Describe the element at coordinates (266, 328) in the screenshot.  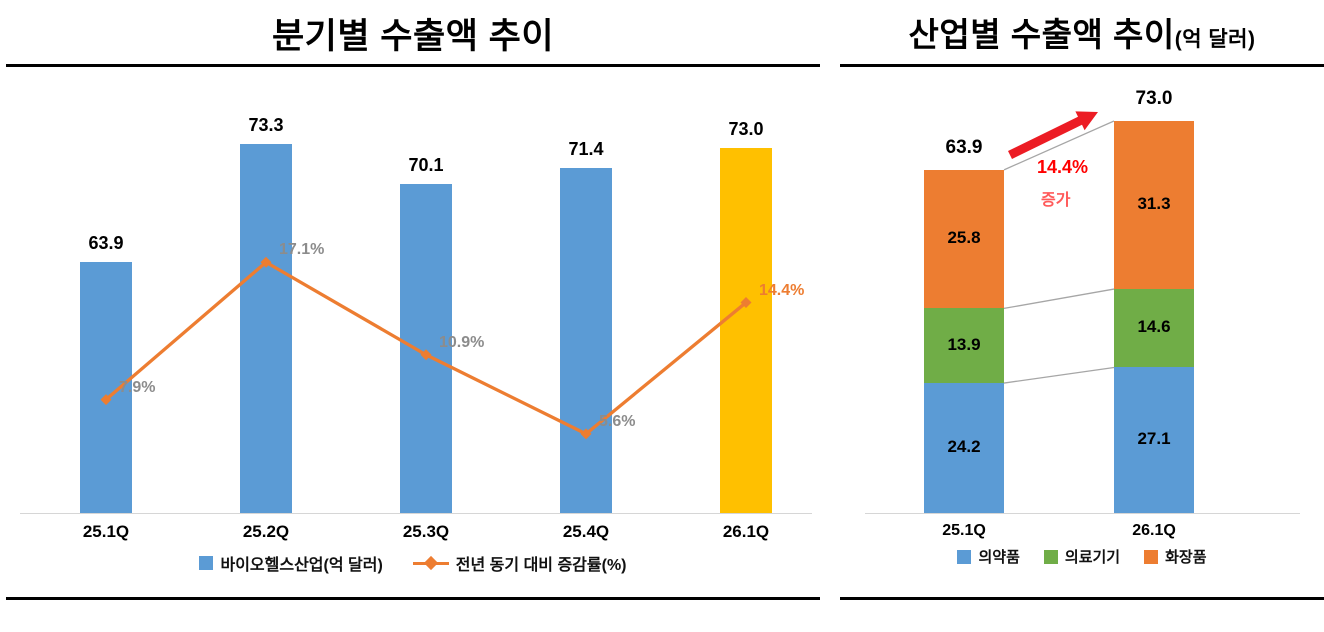
I see `quarterly-bar-25-2q` at that location.